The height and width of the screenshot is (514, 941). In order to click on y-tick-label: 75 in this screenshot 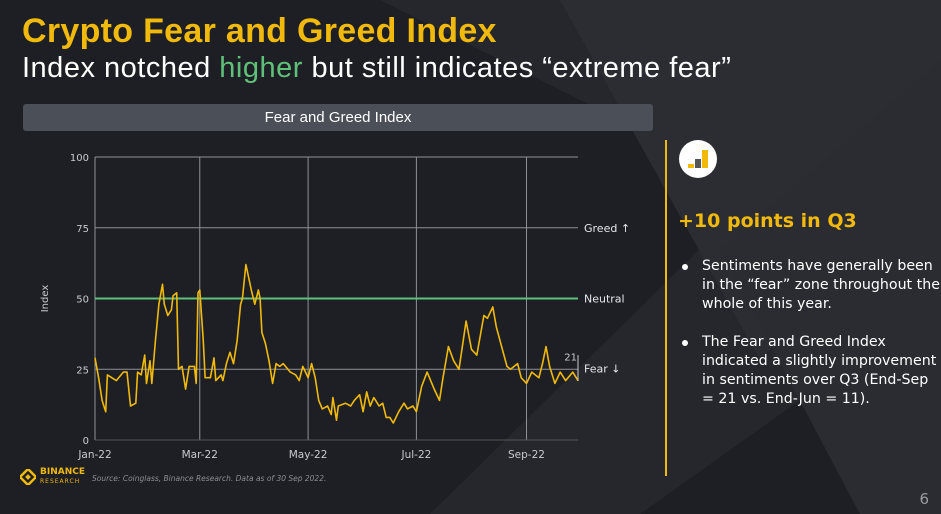, I will do `click(82, 229)`.